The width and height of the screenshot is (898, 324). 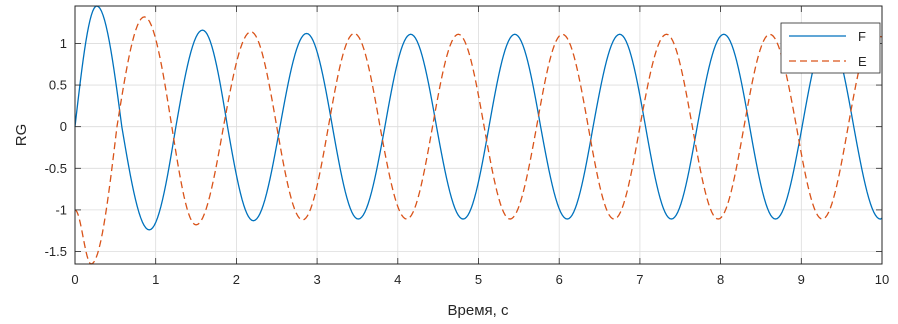 What do you see at coordinates (862, 61) in the screenshot?
I see `legend-label-e: E` at bounding box center [862, 61].